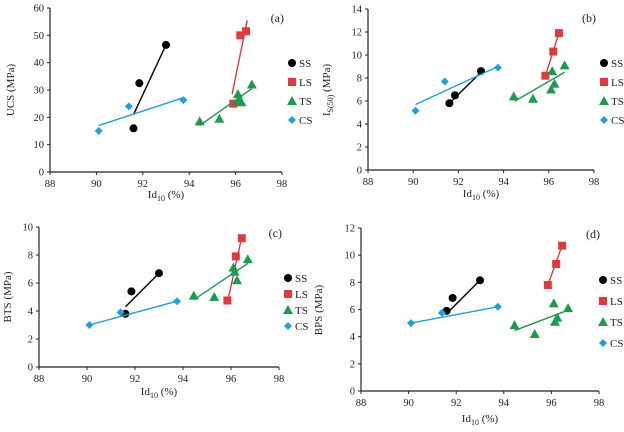  Describe the element at coordinates (603, 301) in the screenshot. I see `legend-marker-ls` at that location.